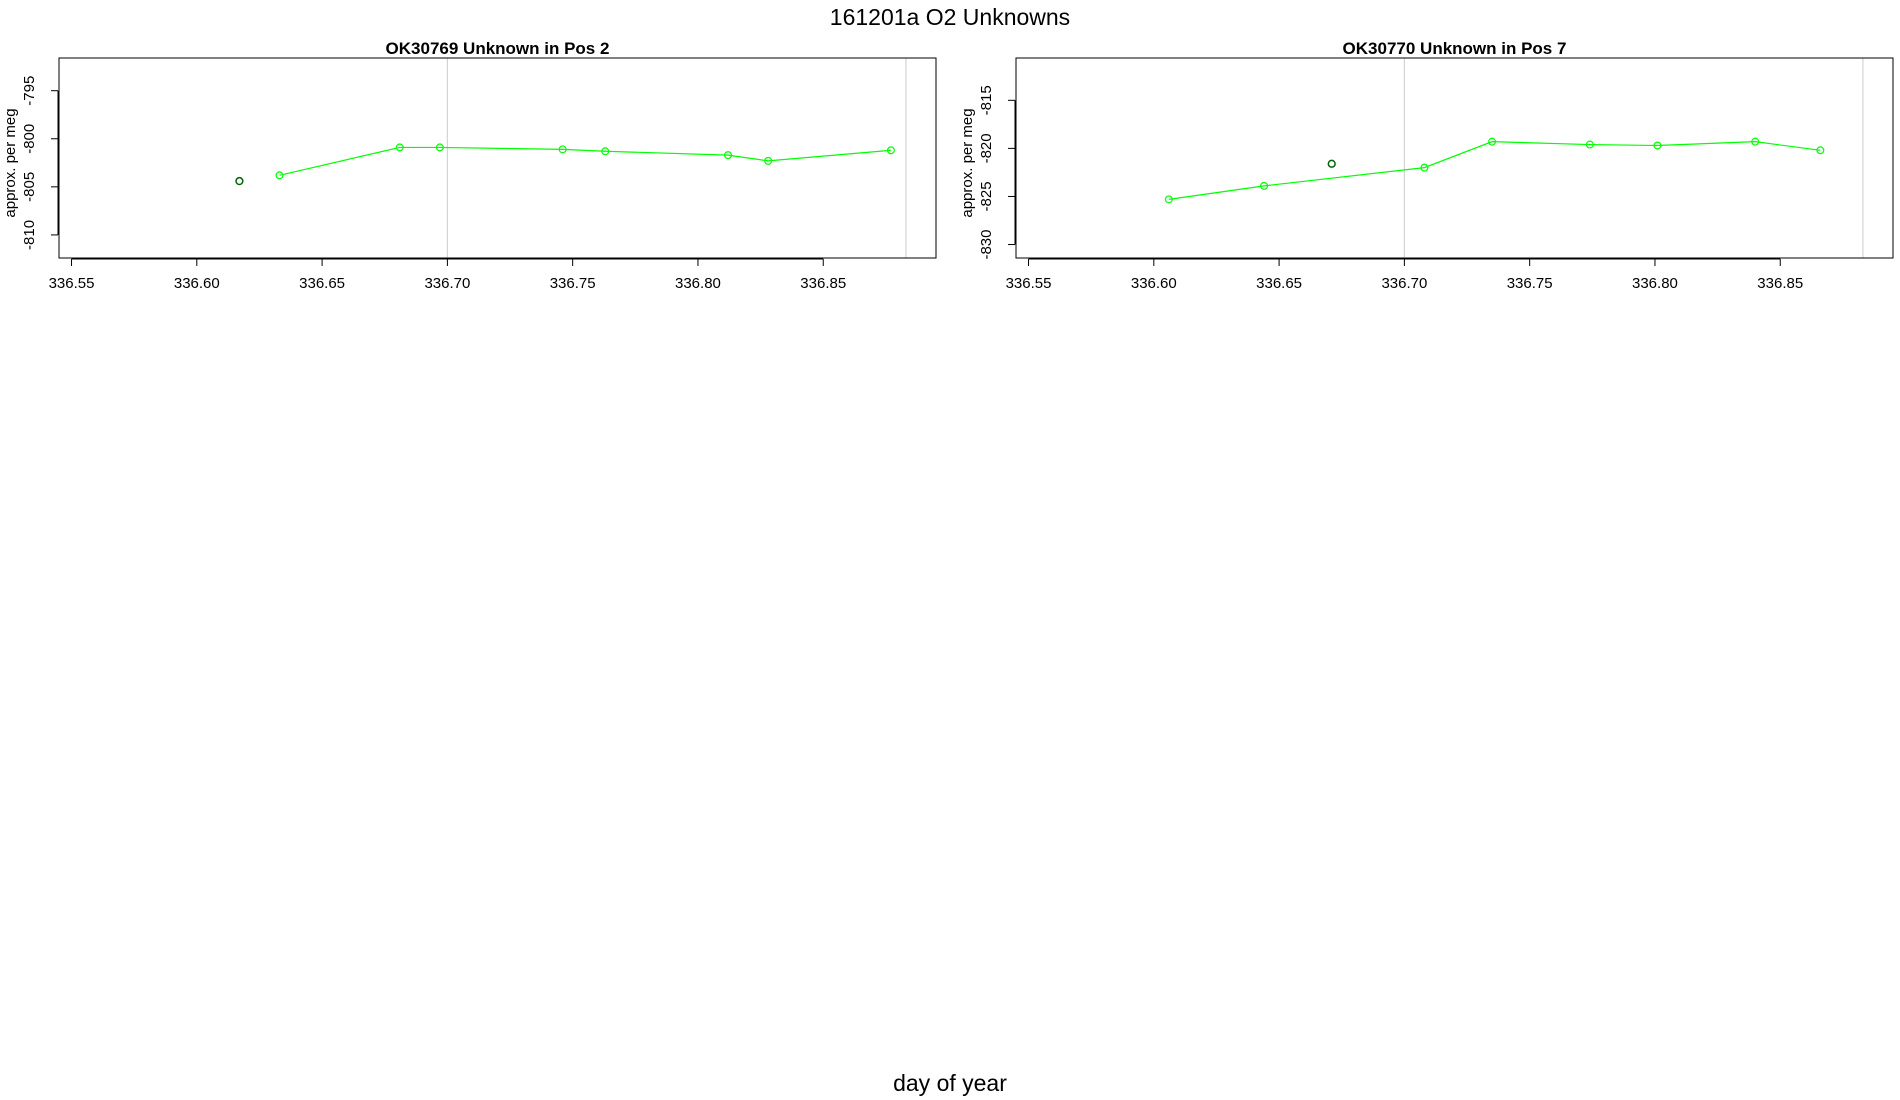  I want to click on y-tick-label: -820, so click(986, 148).